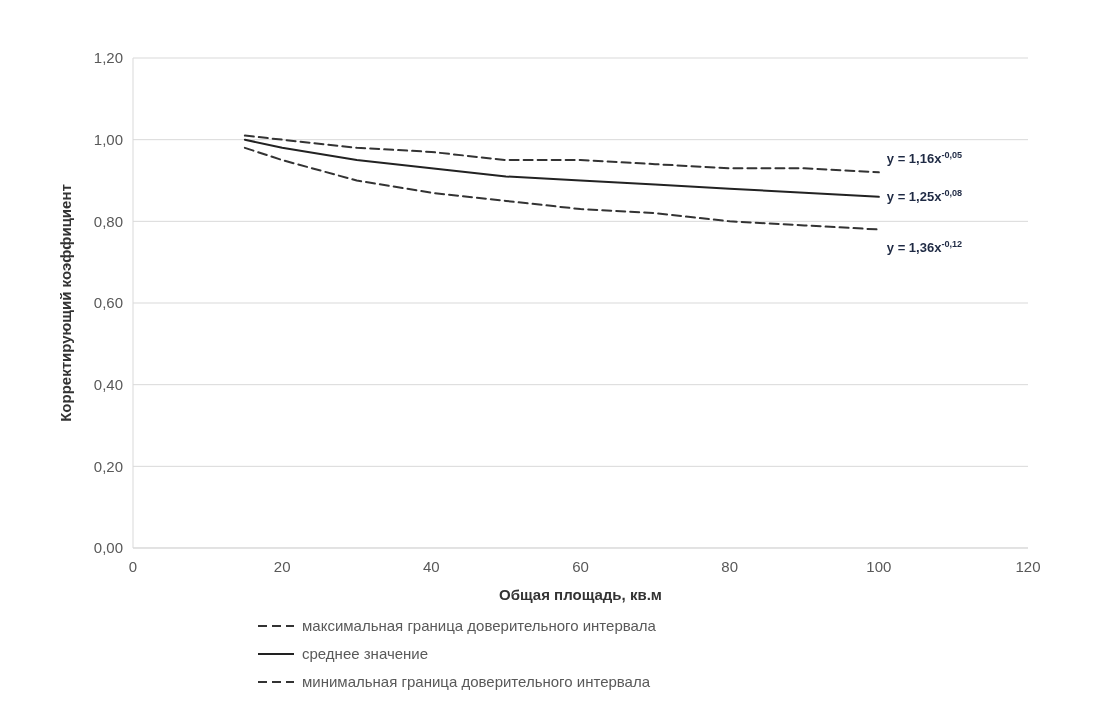 Image resolution: width=1095 pixels, height=726 pixels. I want to click on x-tick-label: 80, so click(730, 566).